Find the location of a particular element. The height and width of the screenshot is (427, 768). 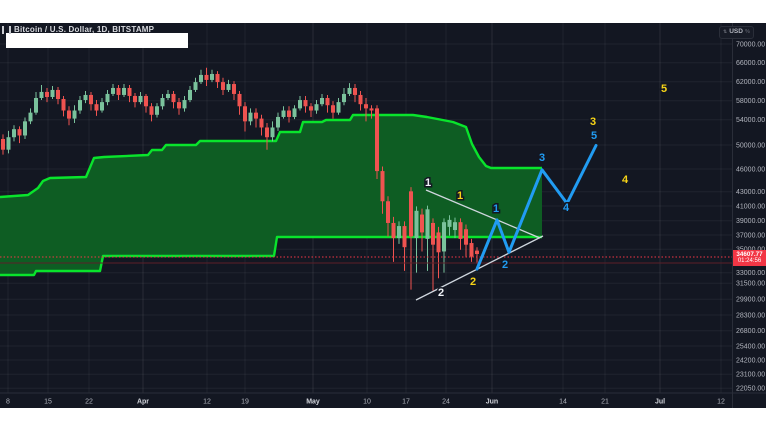

legend-cover-rectangle is located at coordinates (97, 40).